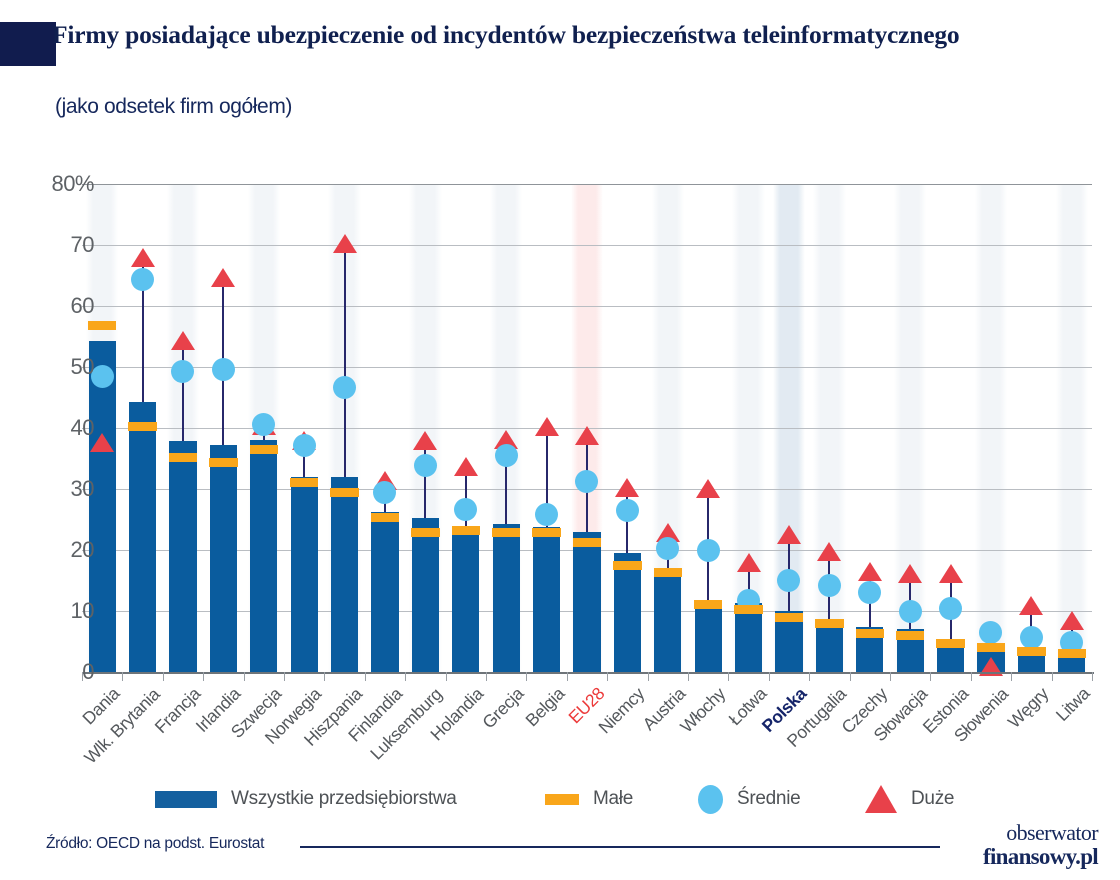 Image resolution: width=1120 pixels, height=880 pixels. What do you see at coordinates (306, 799) in the screenshot?
I see `legend-item-all: Wszystkie przedsiębiorstwa` at bounding box center [306, 799].